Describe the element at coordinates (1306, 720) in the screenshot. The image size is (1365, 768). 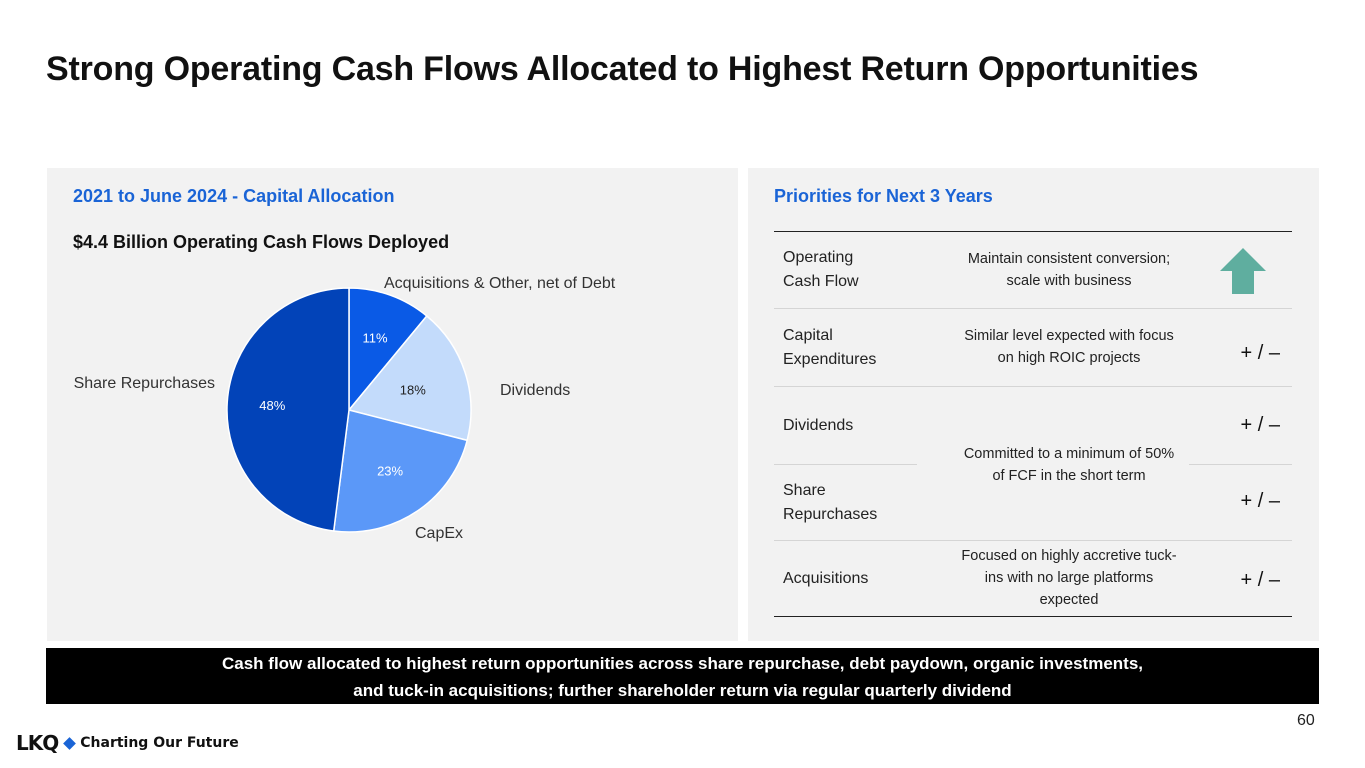
I see `page-number: 60` at that location.